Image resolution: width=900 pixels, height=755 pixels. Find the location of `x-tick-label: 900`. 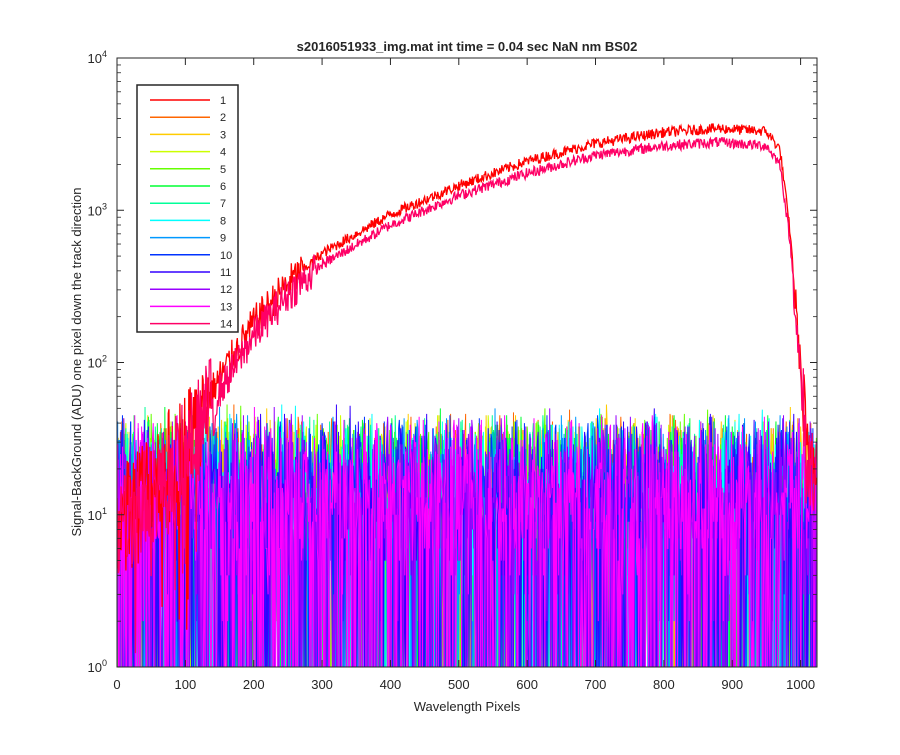

x-tick-label: 900 is located at coordinates (732, 684).